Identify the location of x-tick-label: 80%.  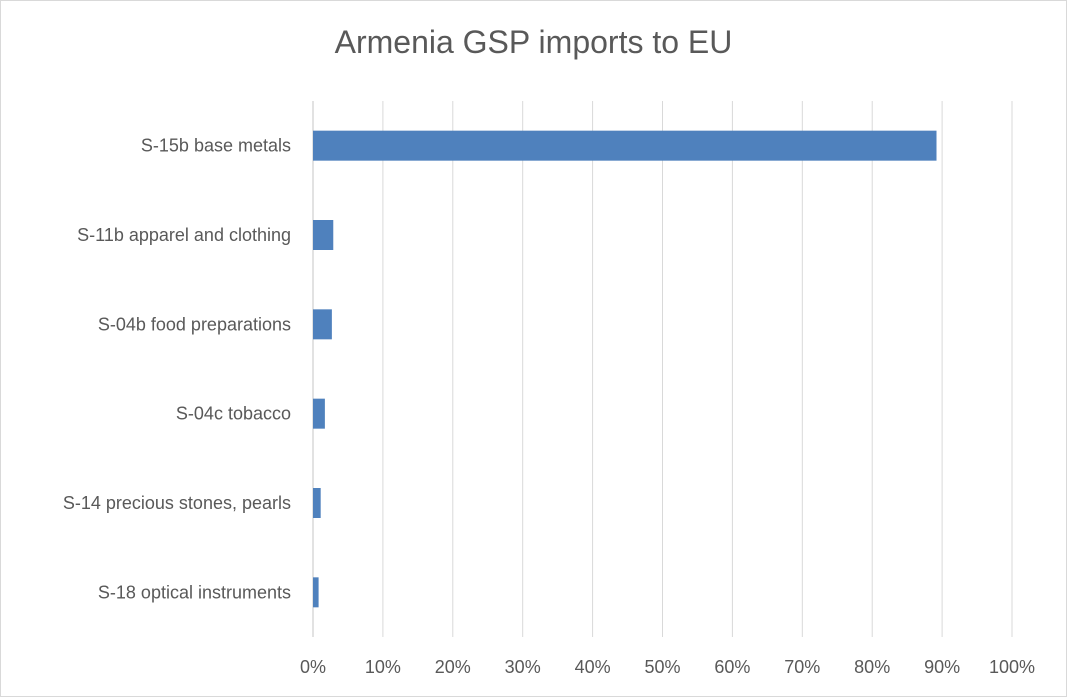
(872, 667).